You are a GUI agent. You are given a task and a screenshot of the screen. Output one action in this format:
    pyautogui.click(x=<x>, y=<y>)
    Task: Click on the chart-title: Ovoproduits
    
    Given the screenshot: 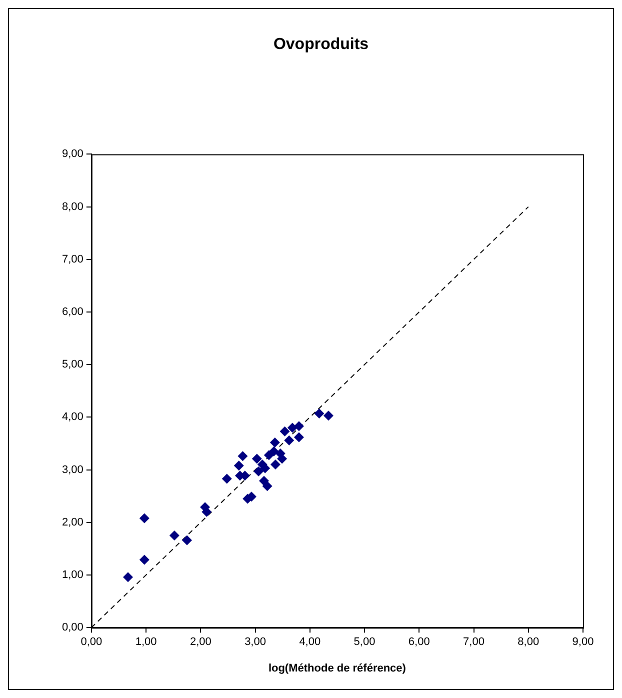 What is the action you would take?
    pyautogui.click(x=321, y=45)
    